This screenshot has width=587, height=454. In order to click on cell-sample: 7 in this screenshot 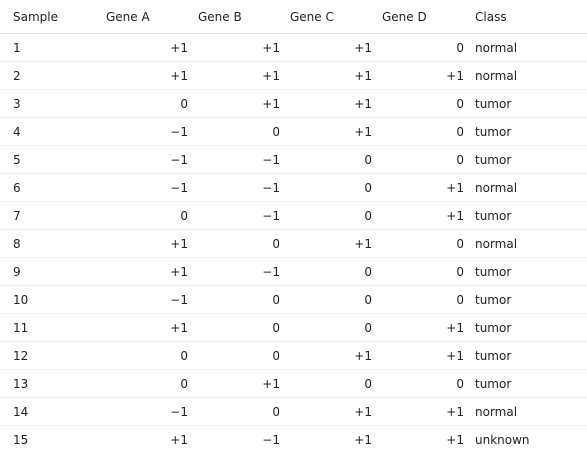, I will do `click(48, 215)`.